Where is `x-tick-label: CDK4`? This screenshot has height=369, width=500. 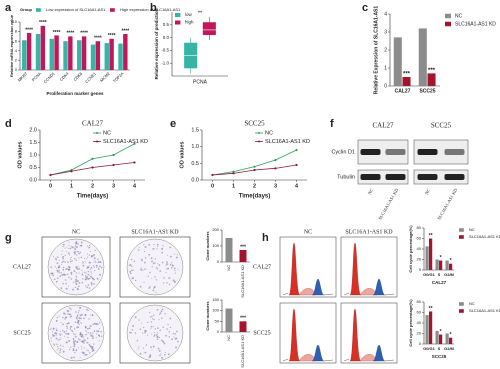
x-tick-label: CDK4 is located at coordinates (65, 76).